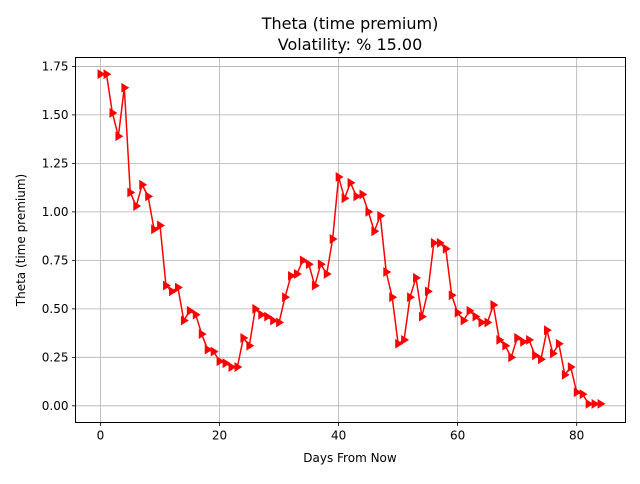 The width and height of the screenshot is (640, 484). Describe the element at coordinates (21, 240) in the screenshot. I see `y-axis-label: Theta (time premium)` at that location.